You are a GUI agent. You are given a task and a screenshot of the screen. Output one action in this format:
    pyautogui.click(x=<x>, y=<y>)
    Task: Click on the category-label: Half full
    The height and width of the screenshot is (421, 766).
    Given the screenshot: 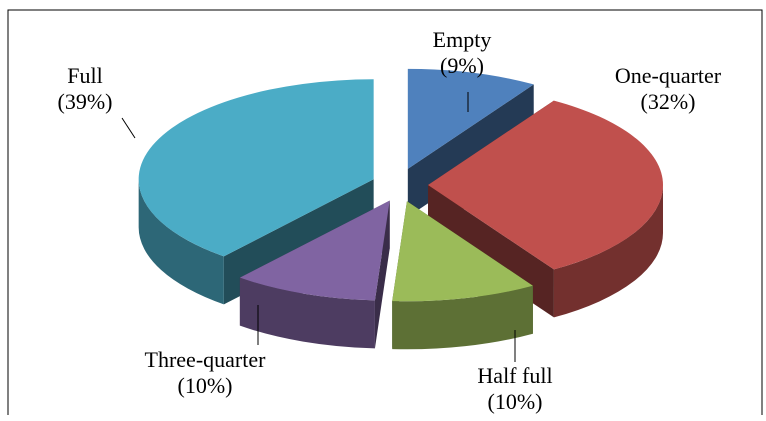 What is the action you would take?
    pyautogui.click(x=514, y=375)
    